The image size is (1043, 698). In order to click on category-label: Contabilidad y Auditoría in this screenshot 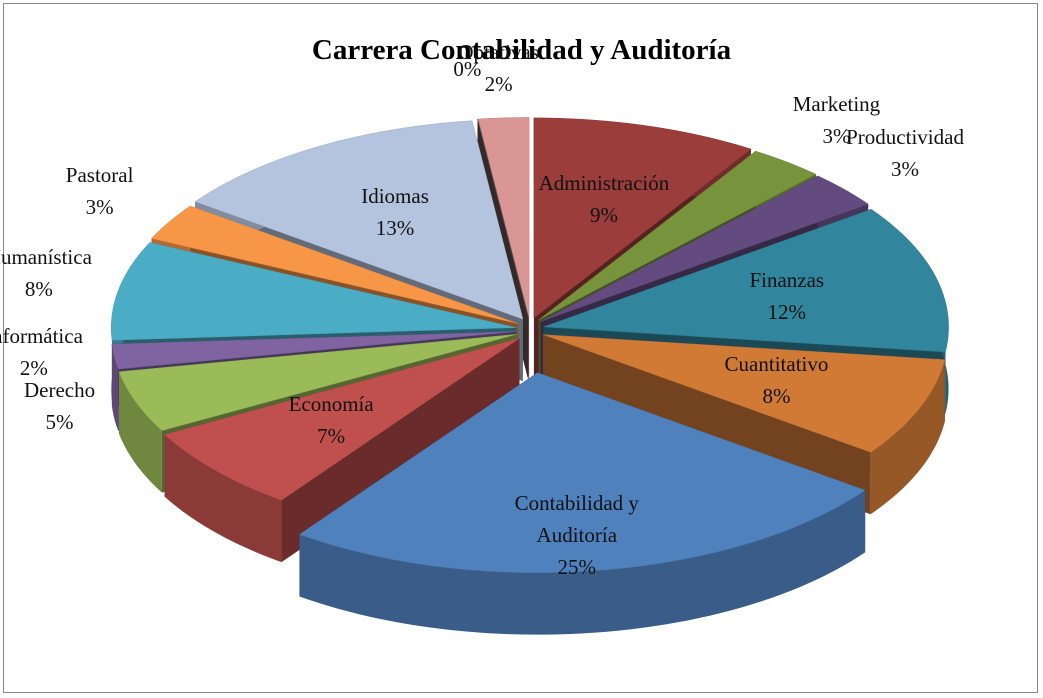, I will do `click(576, 519)`.